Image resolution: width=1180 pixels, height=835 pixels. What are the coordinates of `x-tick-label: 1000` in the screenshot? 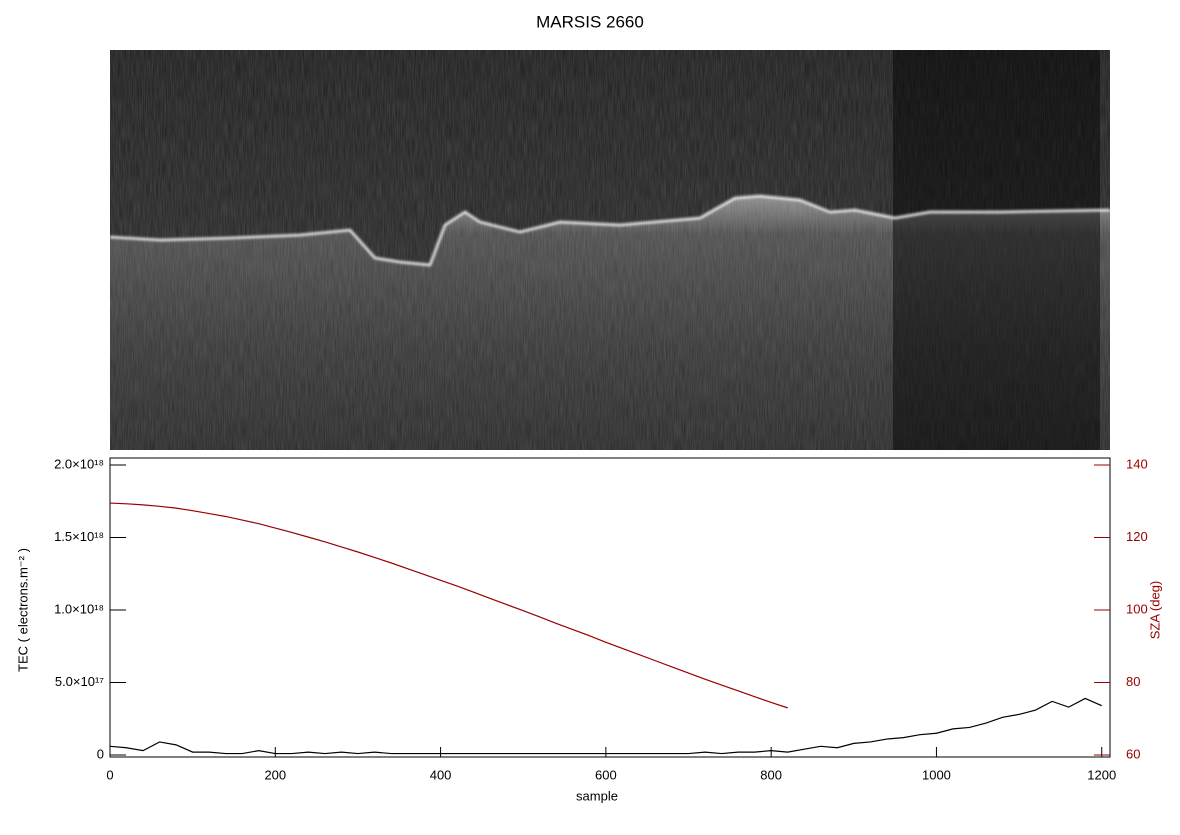 It's located at (936, 774).